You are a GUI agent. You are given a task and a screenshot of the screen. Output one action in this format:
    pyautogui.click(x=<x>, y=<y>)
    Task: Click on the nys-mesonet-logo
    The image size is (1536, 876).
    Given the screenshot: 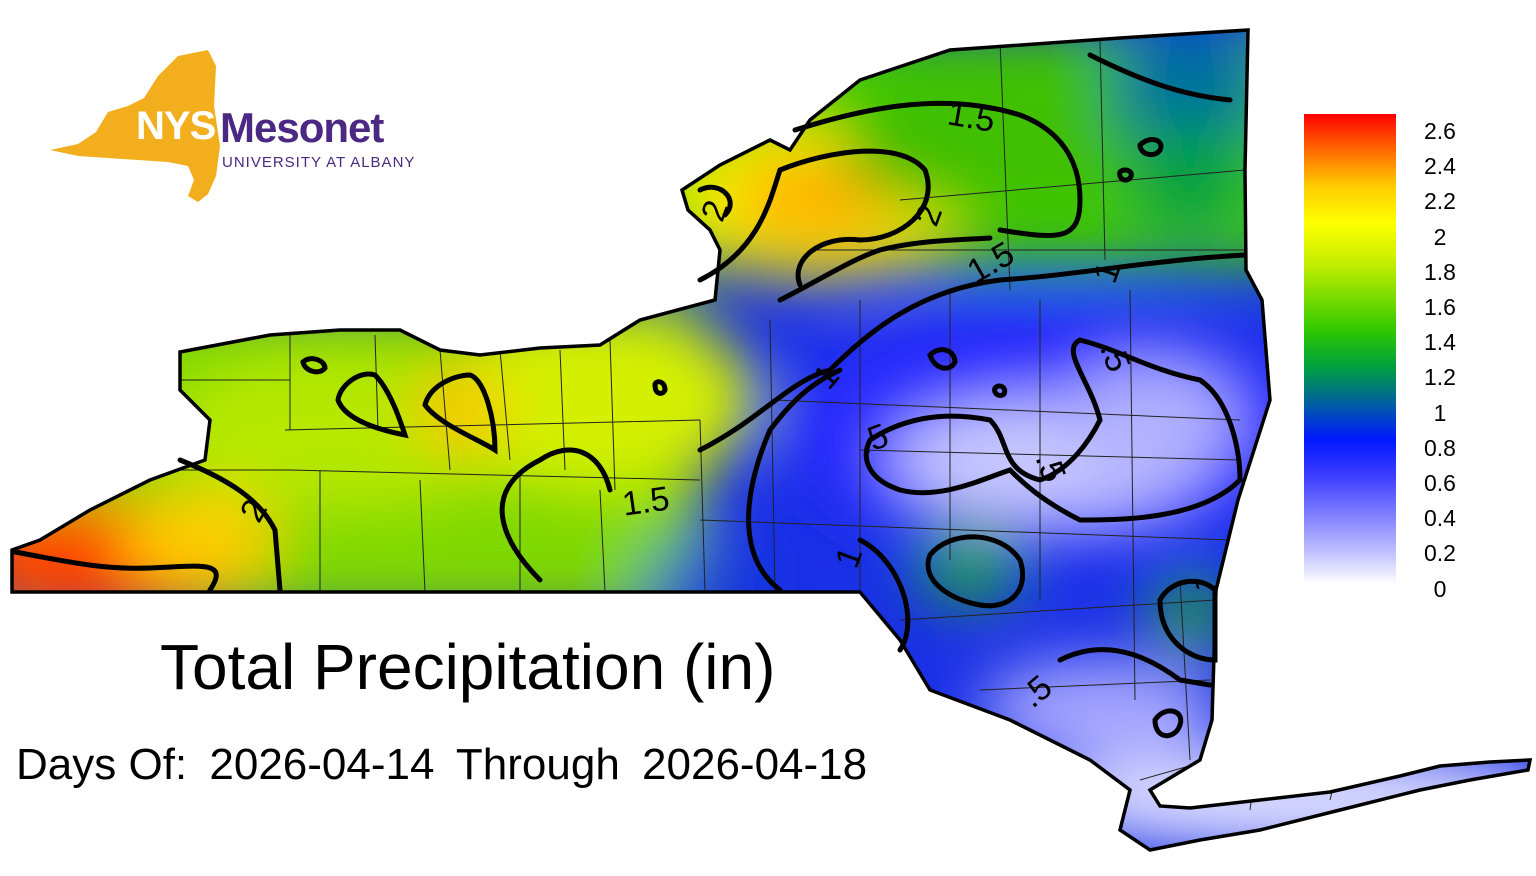 What is the action you would take?
    pyautogui.click(x=228, y=126)
    